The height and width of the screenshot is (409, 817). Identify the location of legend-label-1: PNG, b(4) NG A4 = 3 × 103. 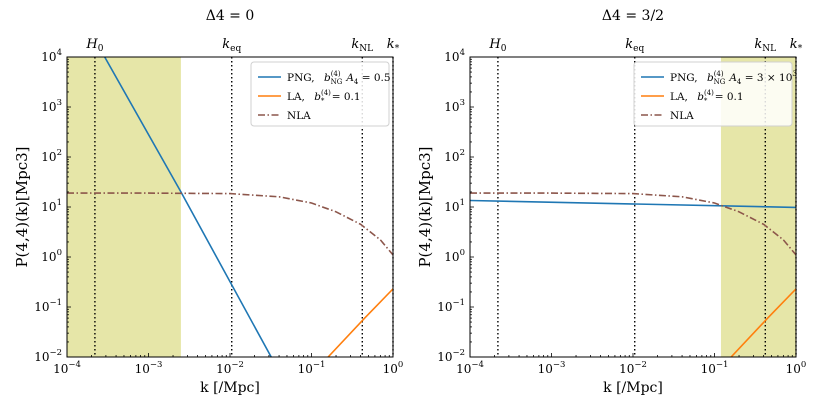
(733, 78).